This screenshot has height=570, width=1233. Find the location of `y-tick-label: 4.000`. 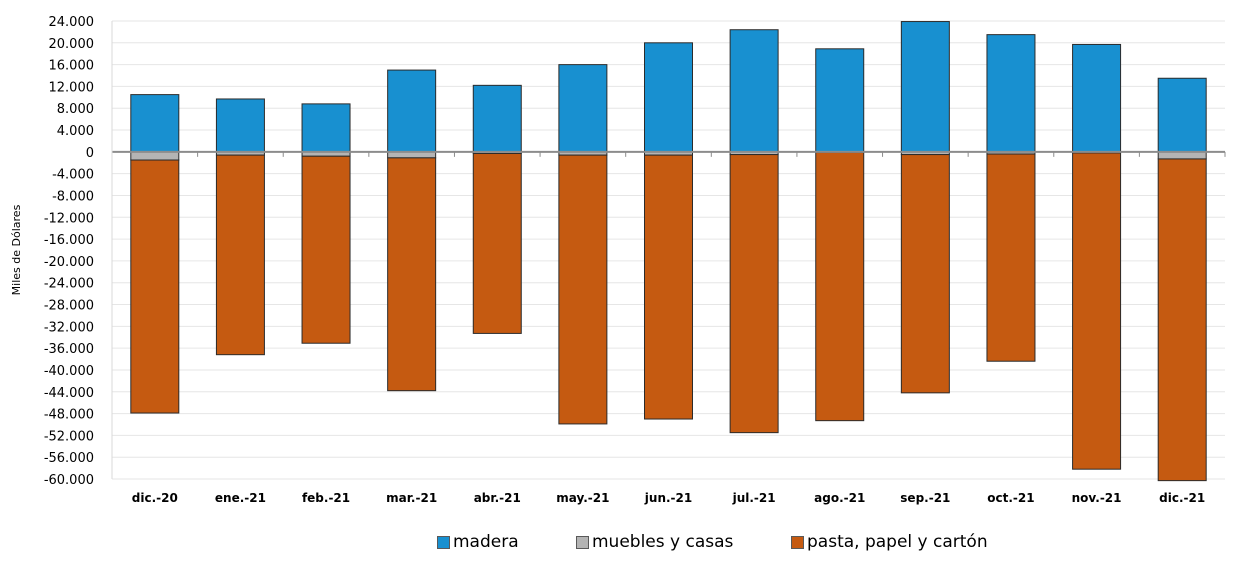

y-tick-label: 4.000 is located at coordinates (75, 131).